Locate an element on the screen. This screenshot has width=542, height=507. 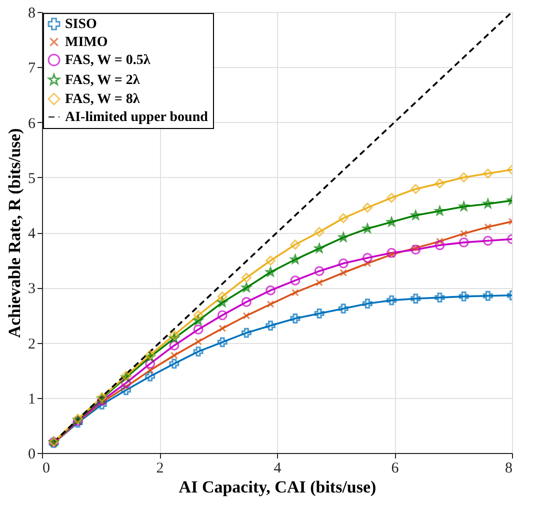
legend-label: FAS, W = 0.5λ is located at coordinates (107, 60).